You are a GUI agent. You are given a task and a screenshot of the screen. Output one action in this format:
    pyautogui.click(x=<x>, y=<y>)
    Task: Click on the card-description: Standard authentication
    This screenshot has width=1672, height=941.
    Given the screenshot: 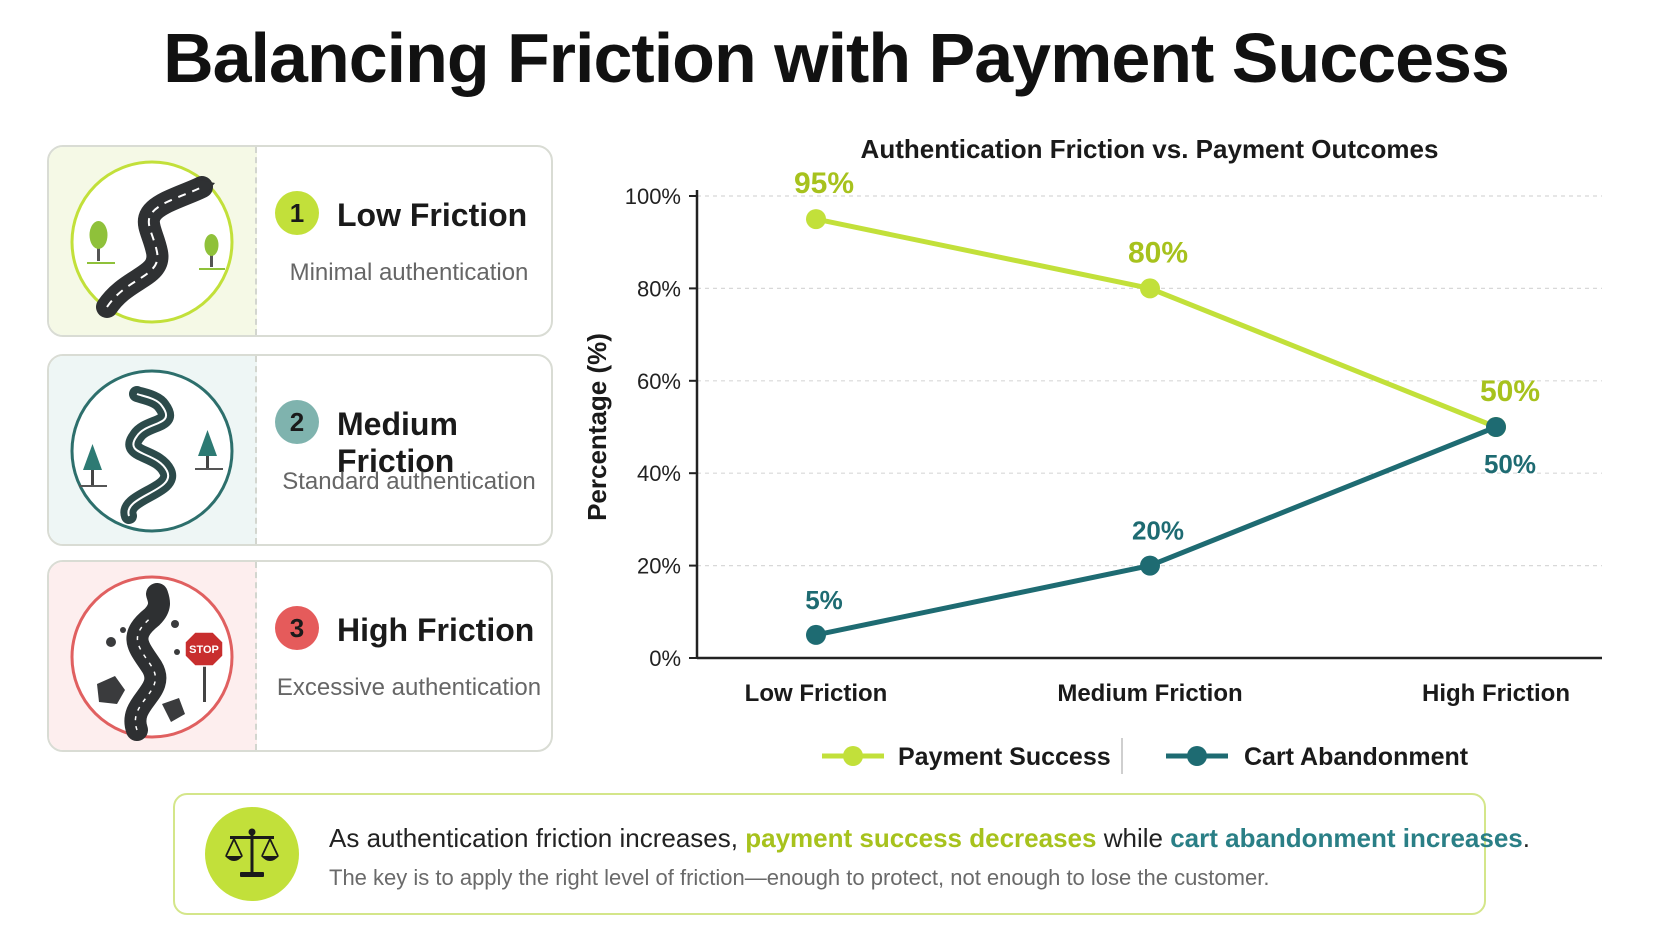 What is the action you would take?
    pyautogui.click(x=409, y=481)
    